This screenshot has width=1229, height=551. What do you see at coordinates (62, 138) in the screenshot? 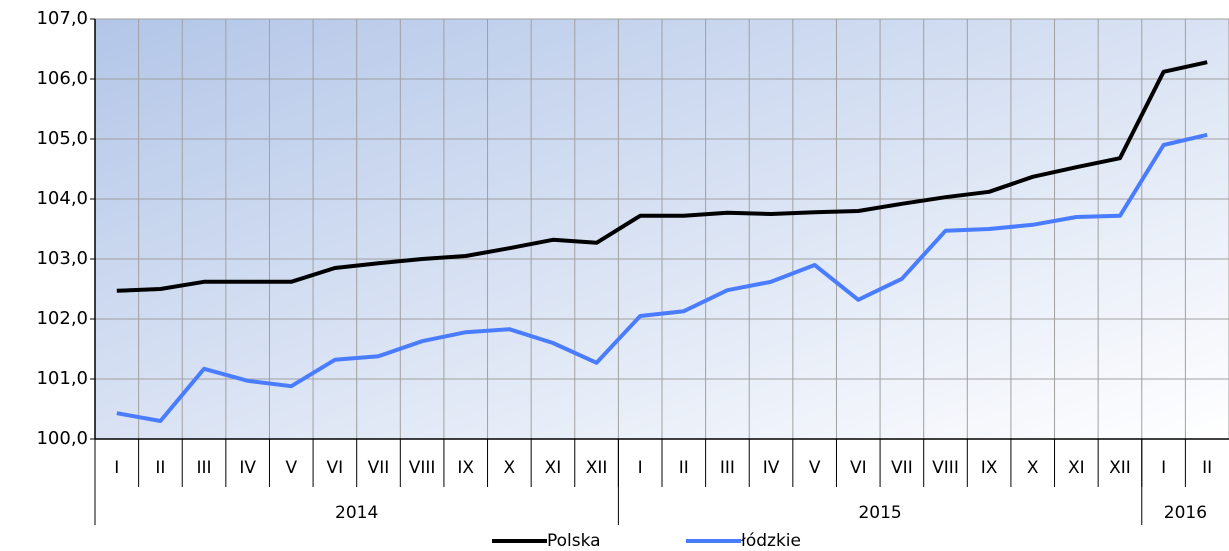
I see `y-tick-label: 105,0` at bounding box center [62, 138].